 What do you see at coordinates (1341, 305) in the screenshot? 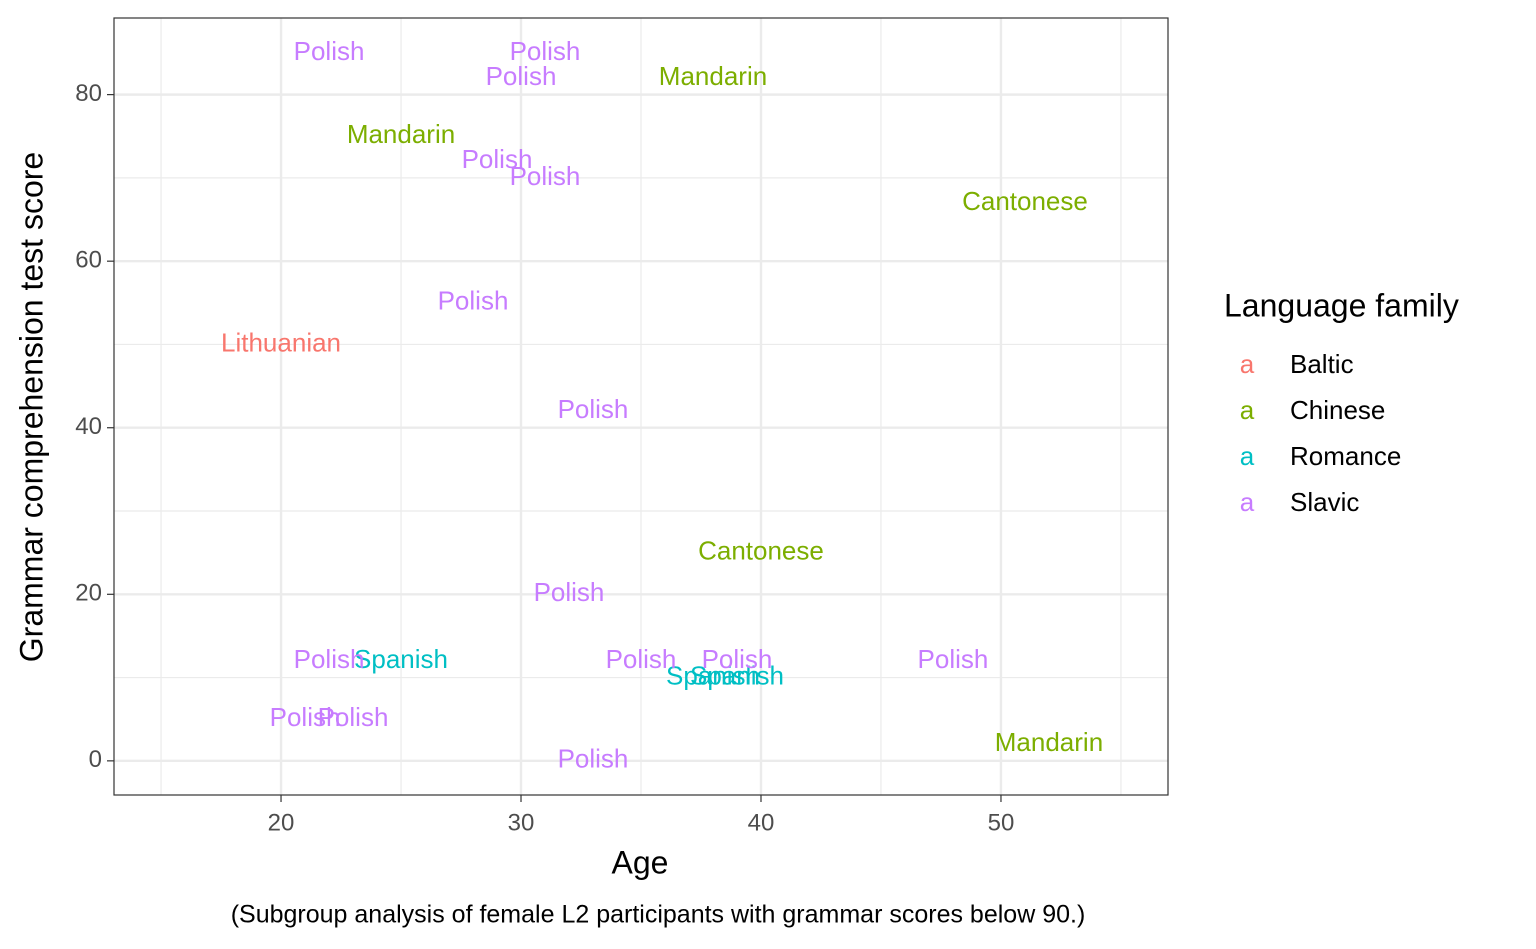
I see `legend-title: Language family` at bounding box center [1341, 305].